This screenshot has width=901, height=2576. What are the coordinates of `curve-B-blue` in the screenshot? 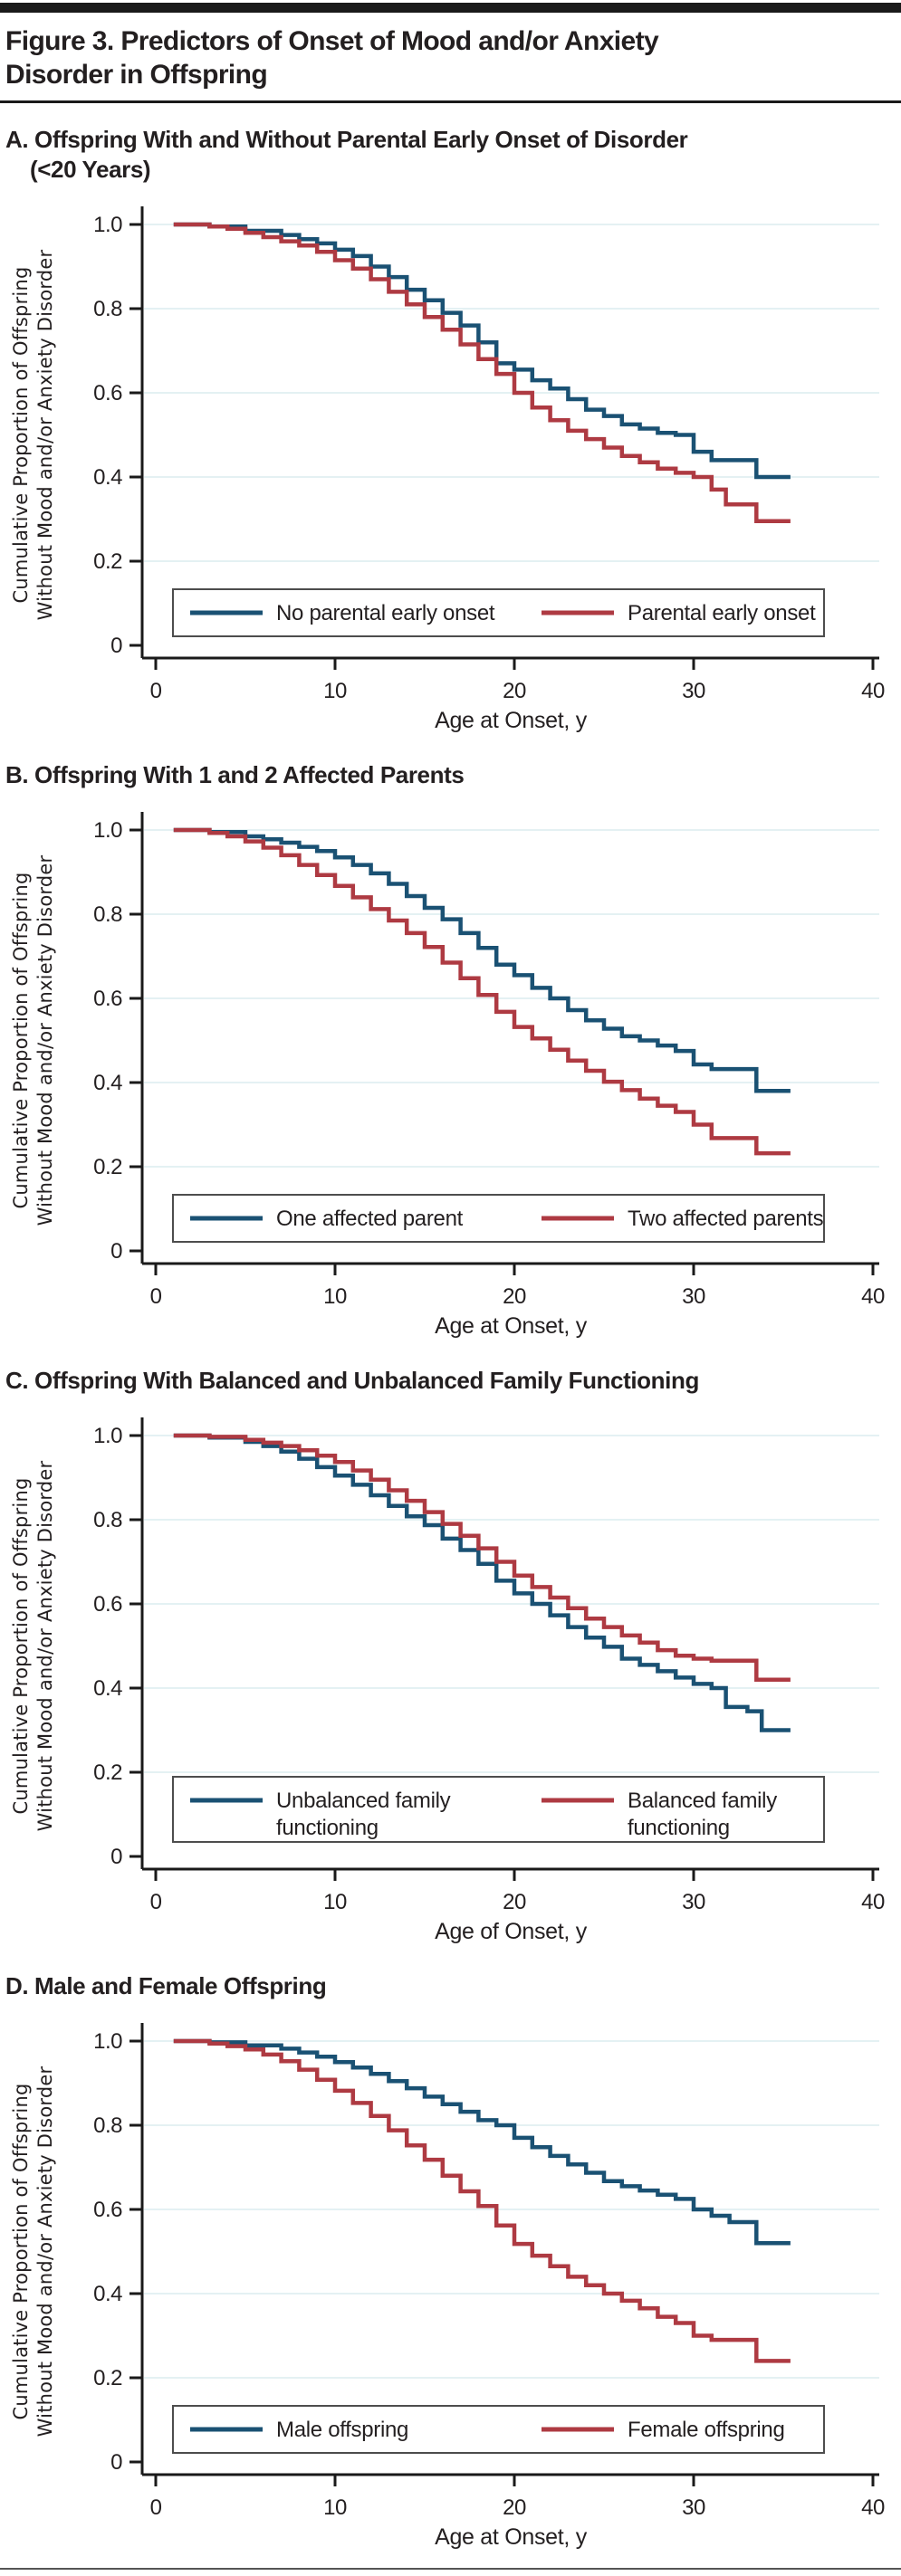 It's located at (482, 960).